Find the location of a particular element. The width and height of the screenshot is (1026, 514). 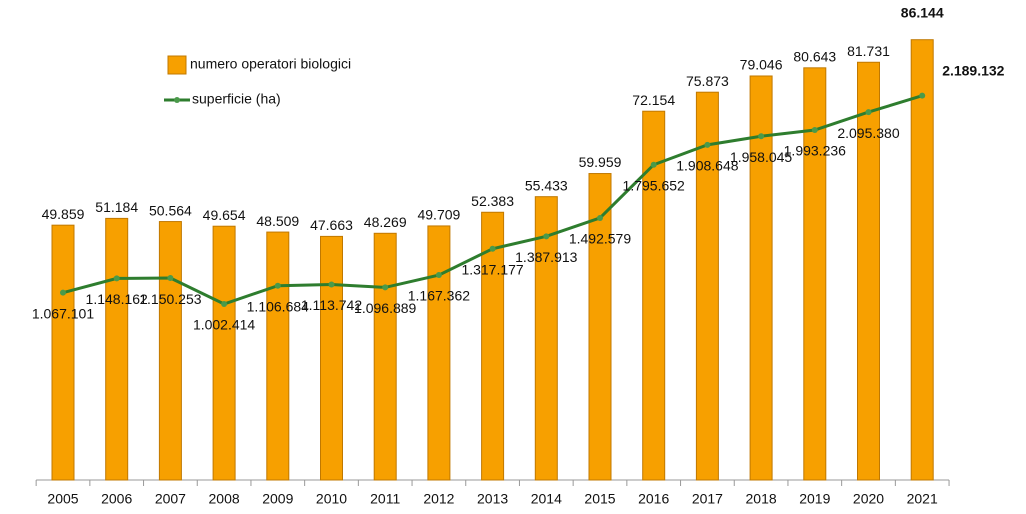

line-value-label: 1.317.177 is located at coordinates (492, 269).